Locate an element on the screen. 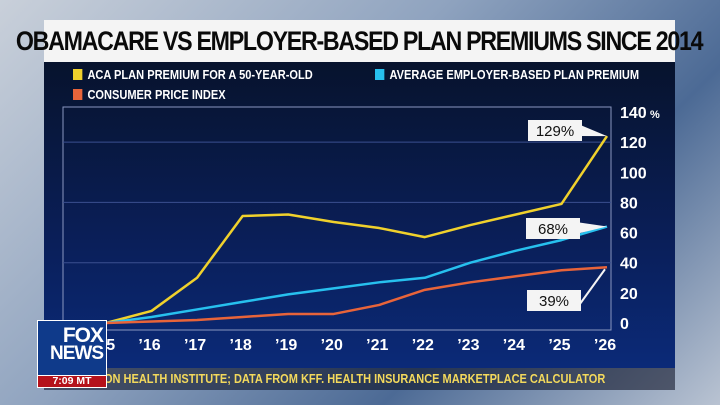 The height and width of the screenshot is (405, 720). logo-news: NEWS is located at coordinates (77, 353).